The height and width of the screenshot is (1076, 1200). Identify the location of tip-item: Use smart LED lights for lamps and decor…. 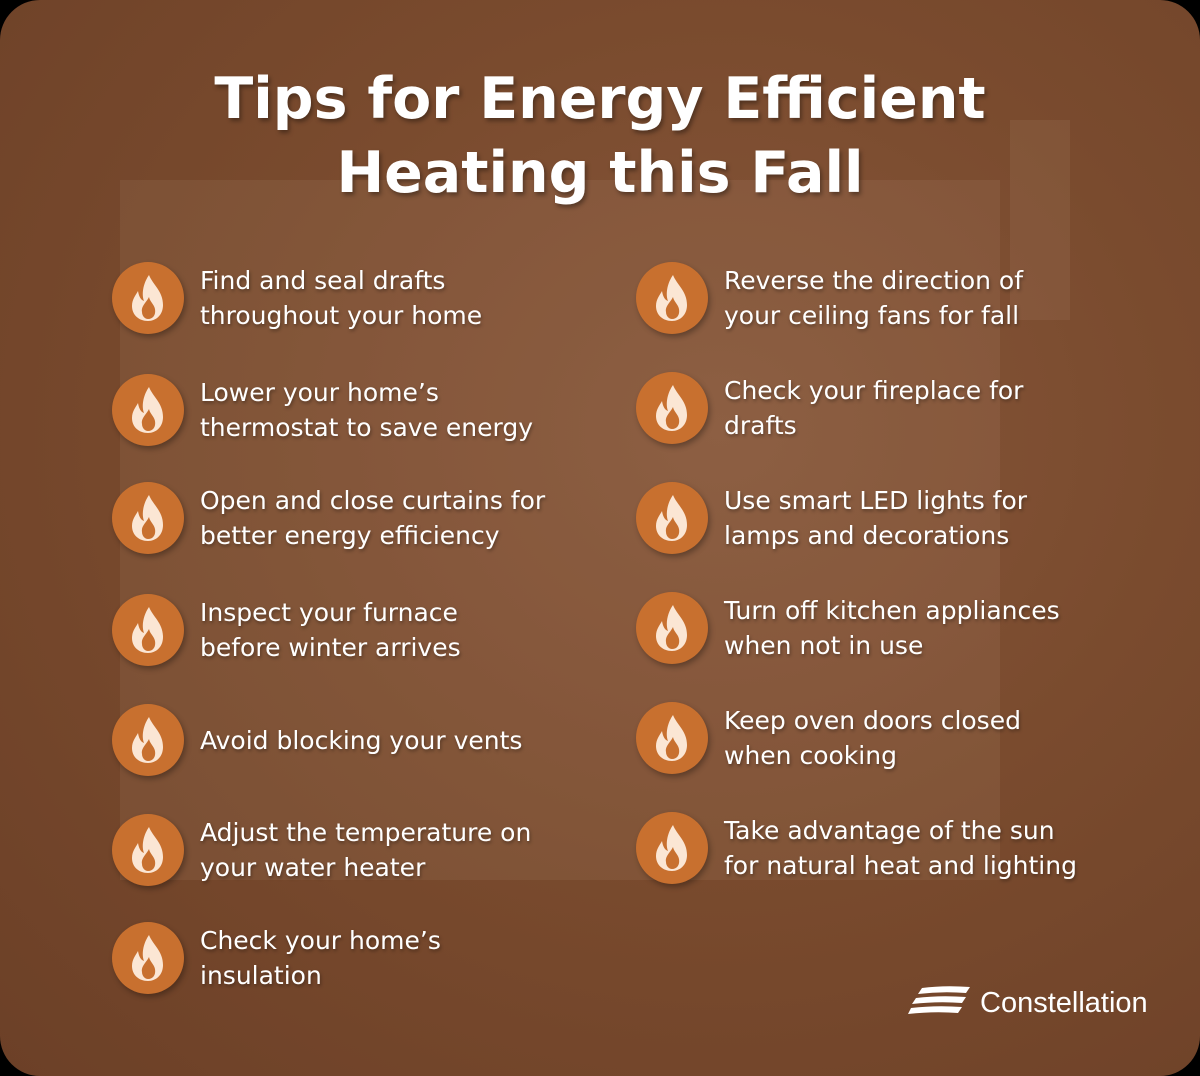
(831, 518).